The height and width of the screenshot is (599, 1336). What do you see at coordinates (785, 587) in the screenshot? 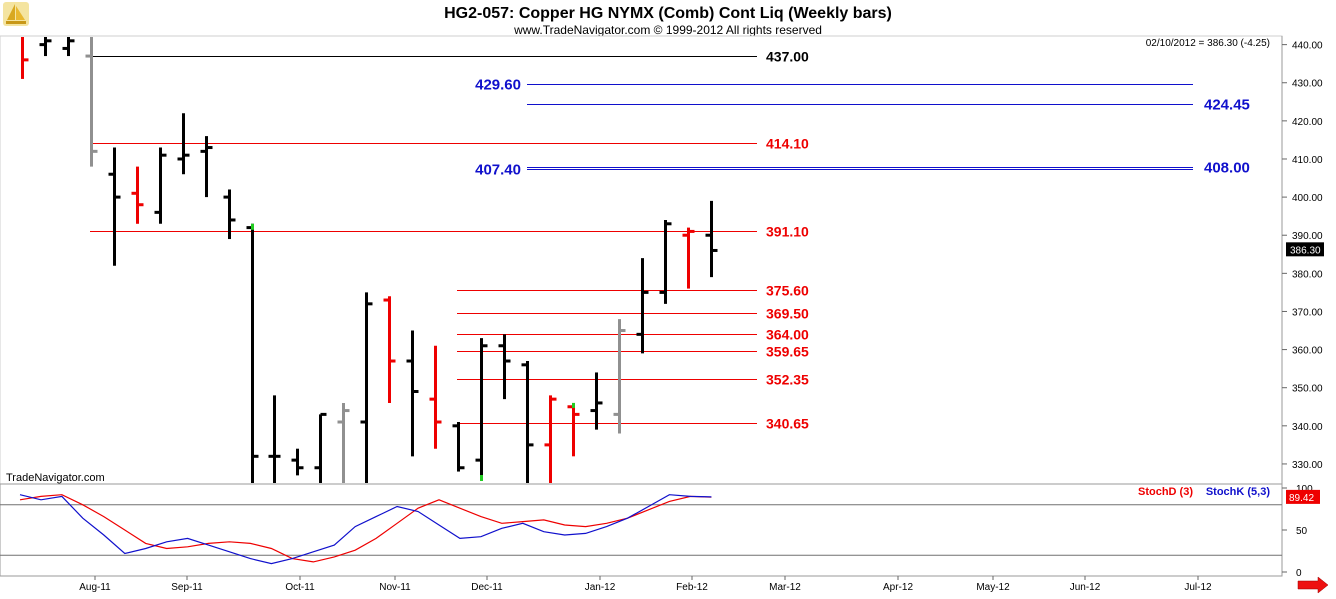
I see `x-tick-label: Mar-12` at bounding box center [785, 587].